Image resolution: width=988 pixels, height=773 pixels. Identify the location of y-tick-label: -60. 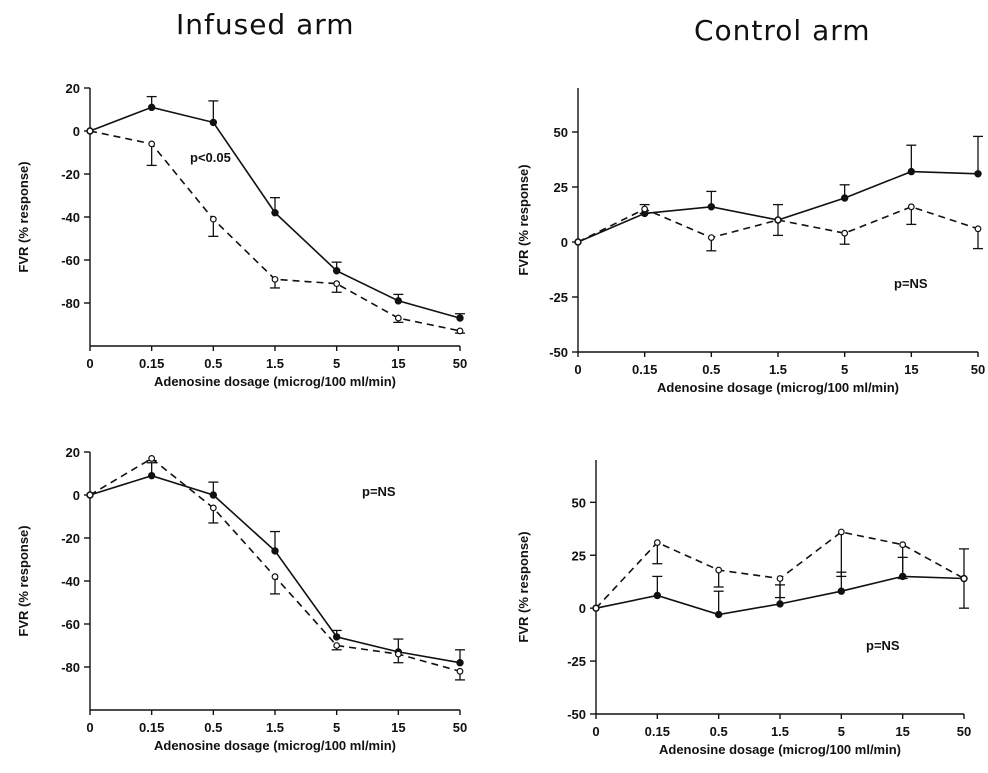
(70, 624).